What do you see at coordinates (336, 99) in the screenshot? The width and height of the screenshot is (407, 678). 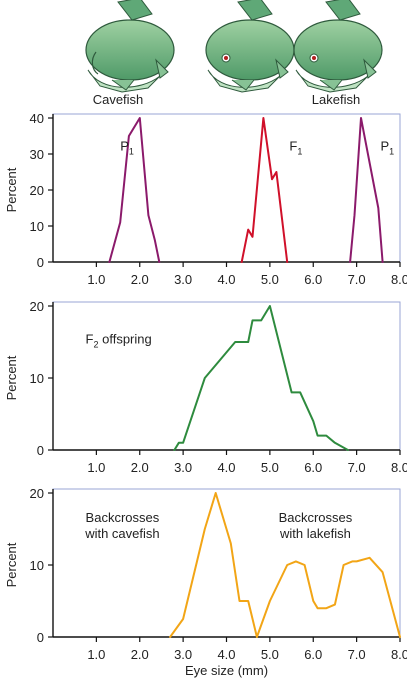 I see `lakefish-label: Lakefish` at bounding box center [336, 99].